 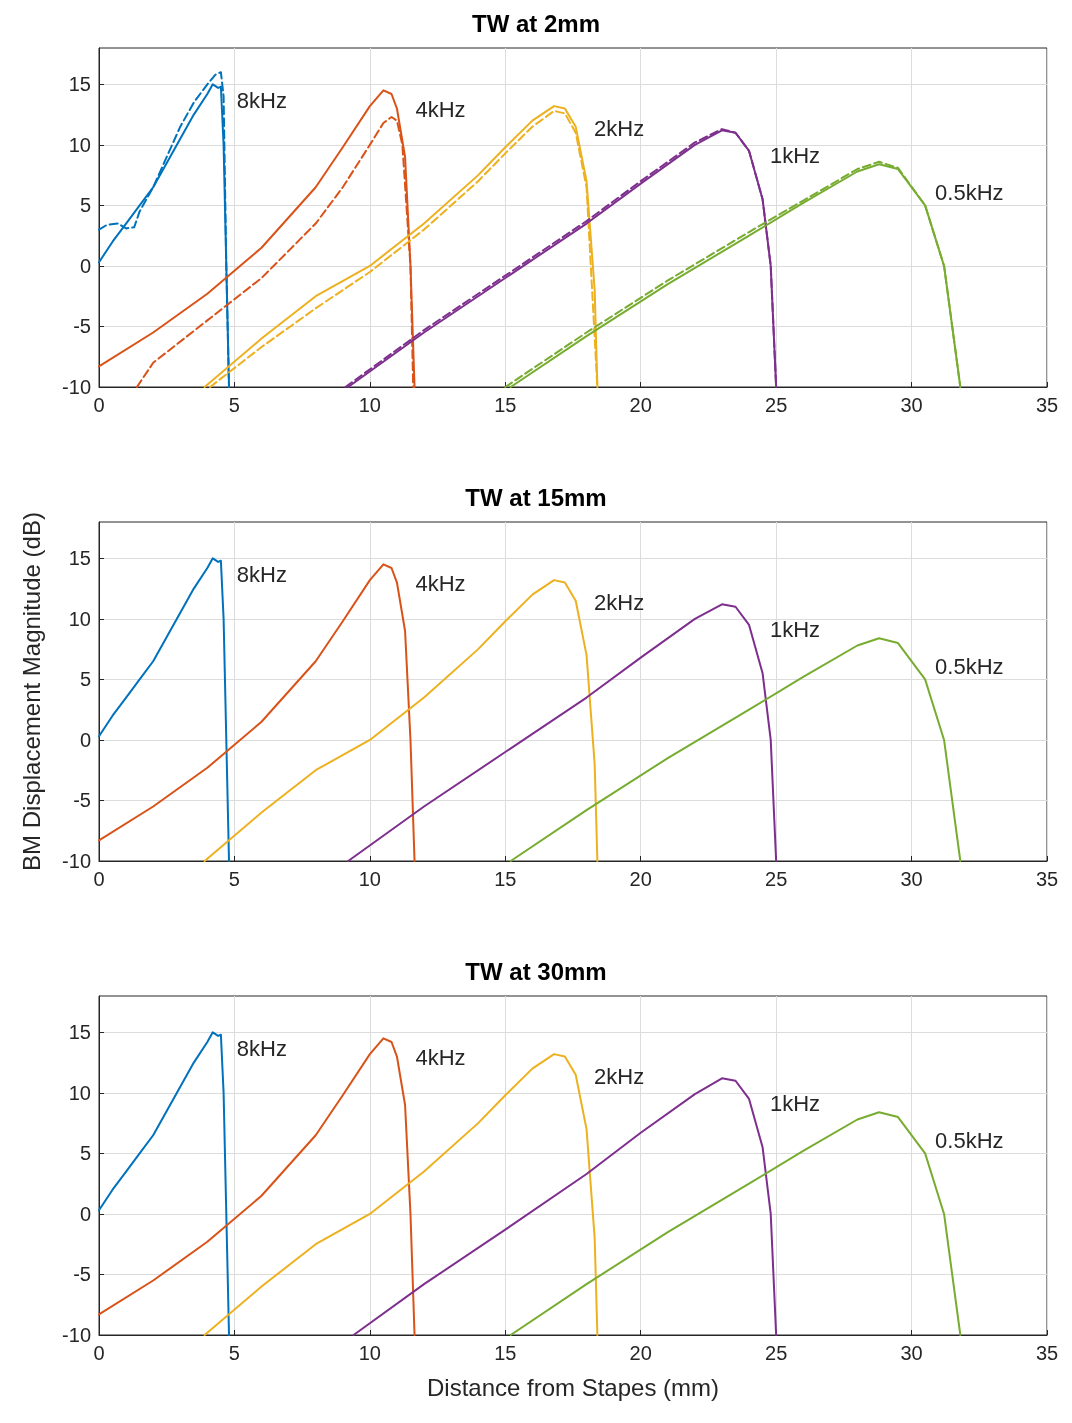 I want to click on chart-title: TW at 15mm, so click(x=536, y=497).